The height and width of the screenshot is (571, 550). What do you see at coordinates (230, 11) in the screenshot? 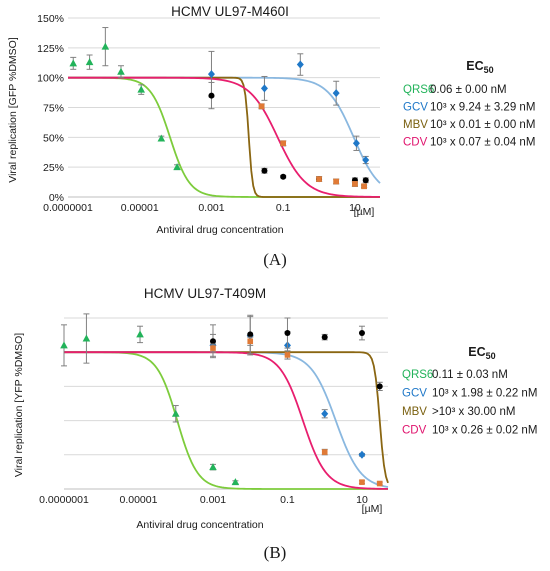
I see `chart-a-title: HCMV UL97-M460I` at bounding box center [230, 11].